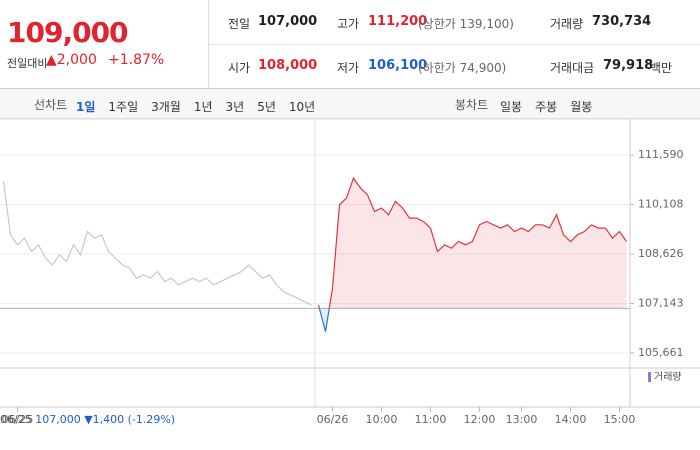 The height and width of the screenshot is (450, 700). What do you see at coordinates (462, 68) in the screenshot?
I see `limit: (하한가 74,900)` at bounding box center [462, 68].